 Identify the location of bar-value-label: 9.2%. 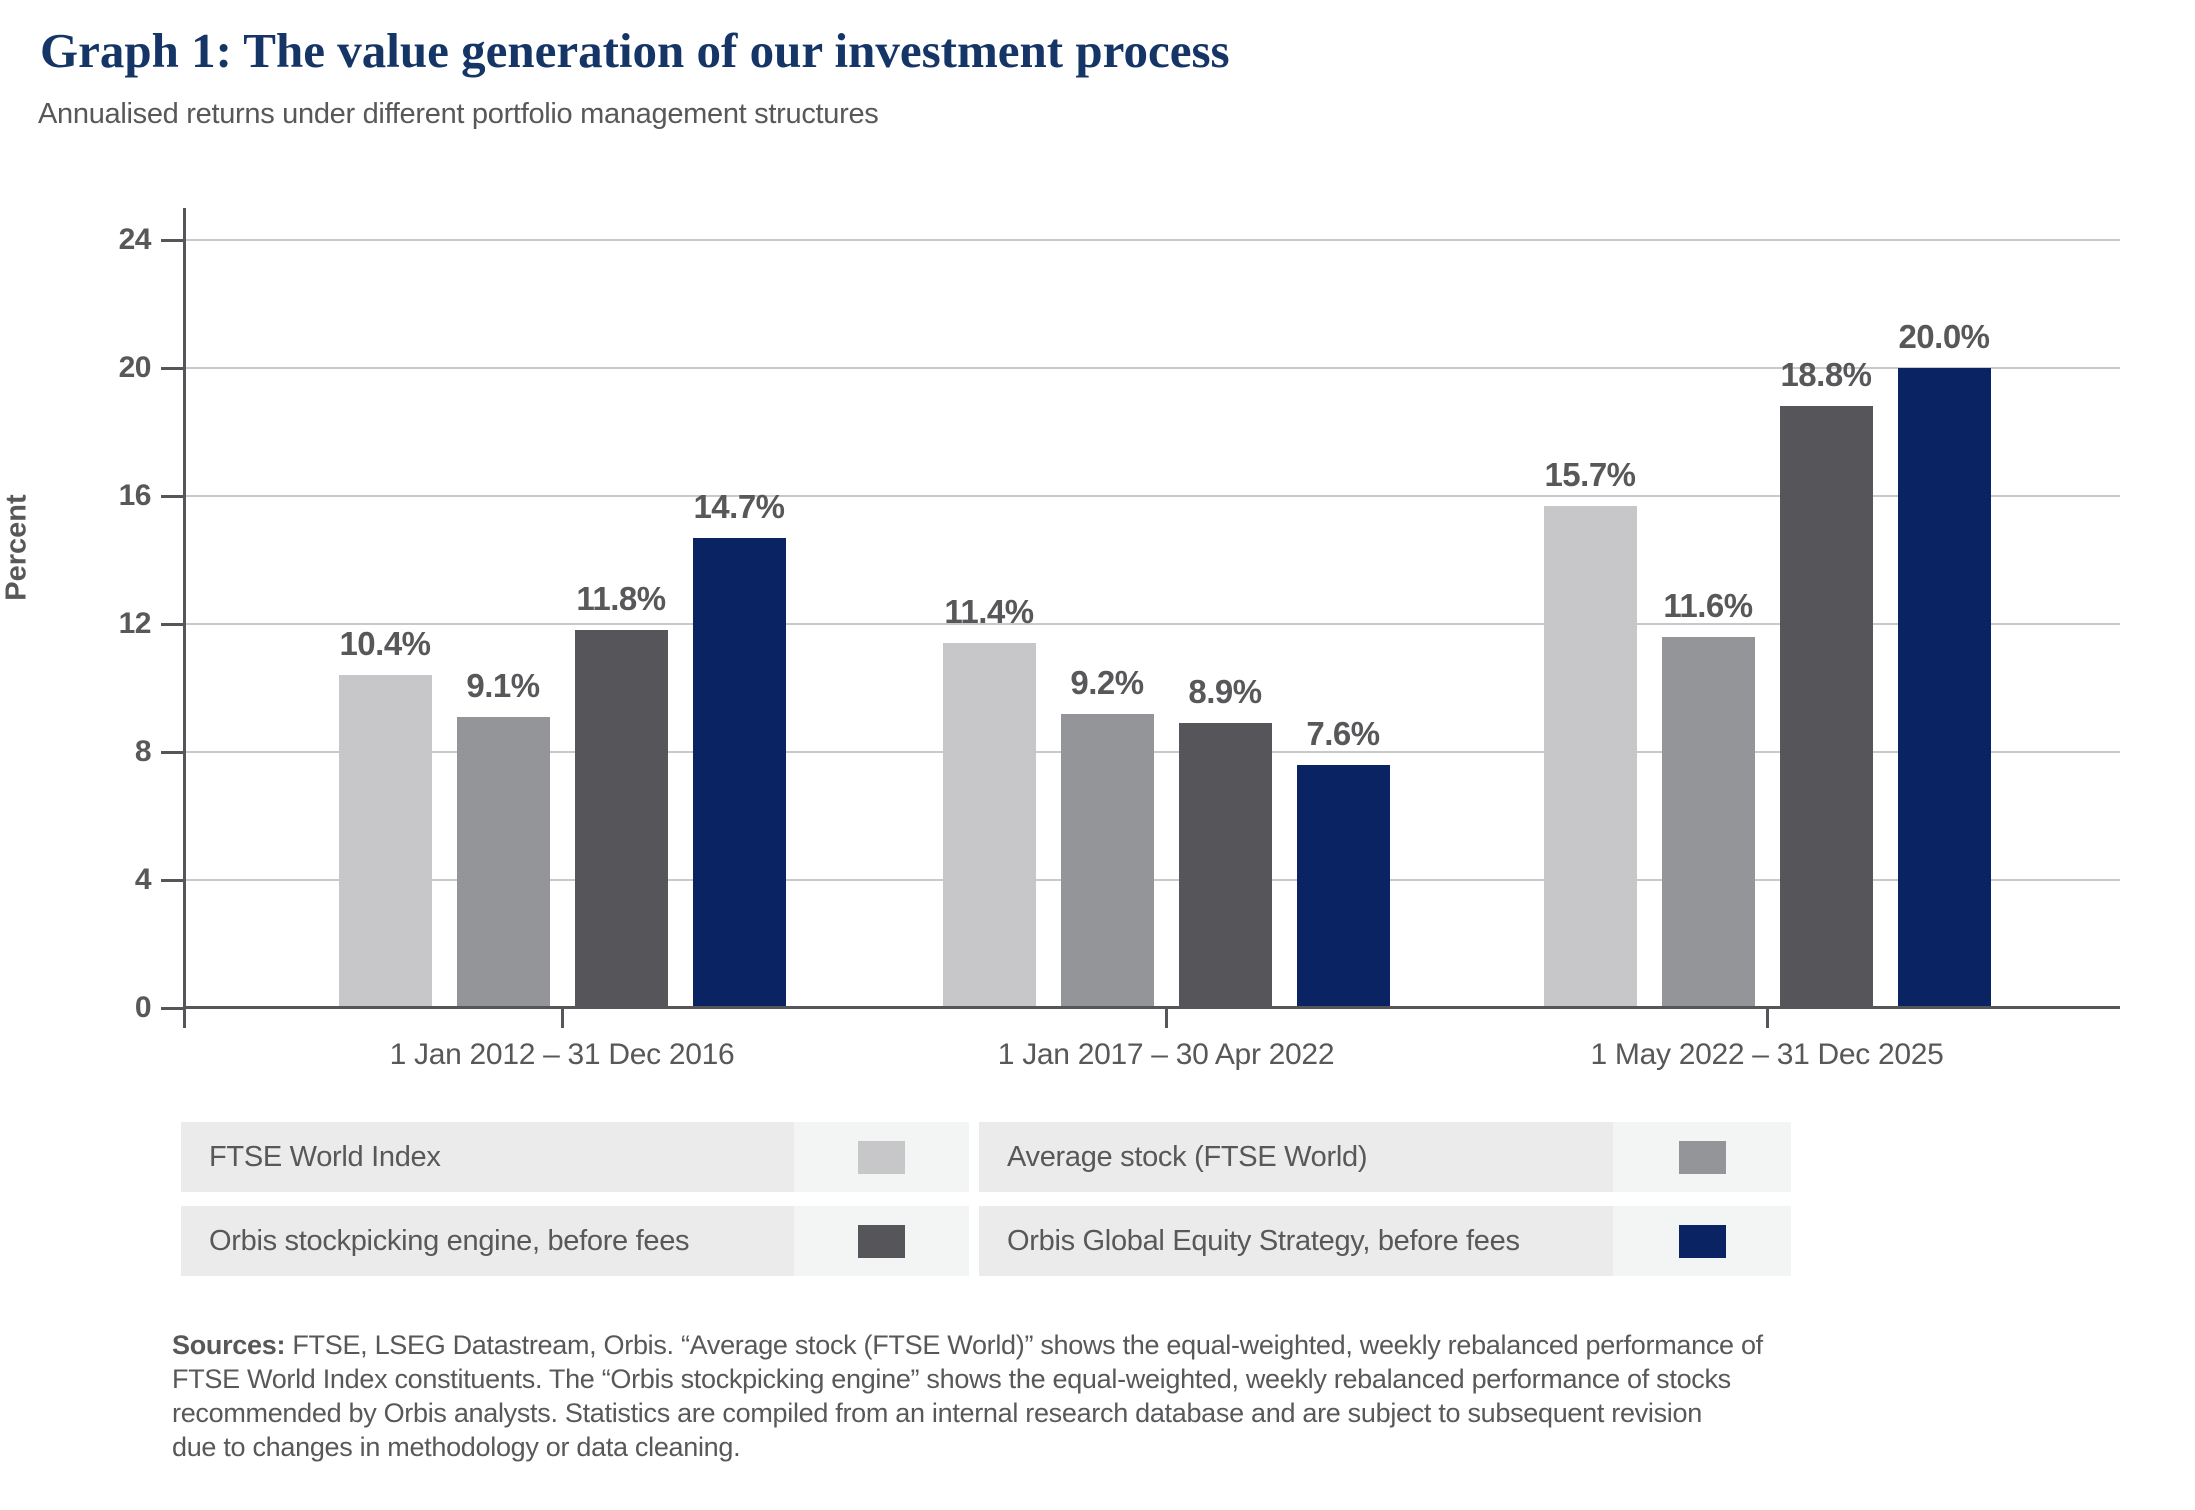
(1107, 682).